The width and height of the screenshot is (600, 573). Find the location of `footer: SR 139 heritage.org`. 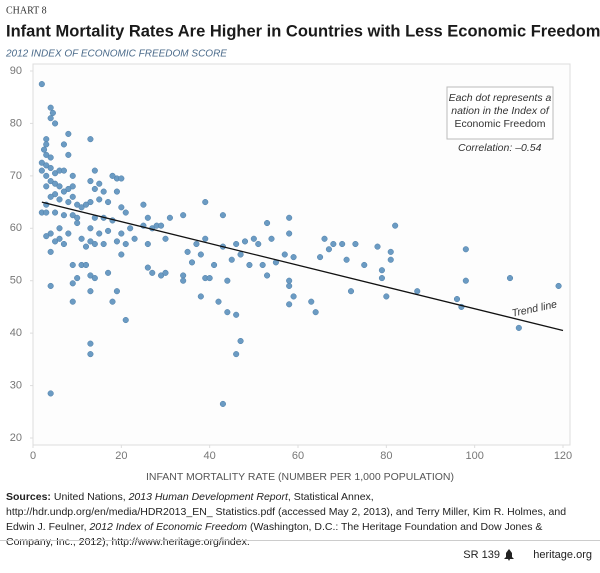

footer: SR 139 heritage.org is located at coordinates (300, 556).